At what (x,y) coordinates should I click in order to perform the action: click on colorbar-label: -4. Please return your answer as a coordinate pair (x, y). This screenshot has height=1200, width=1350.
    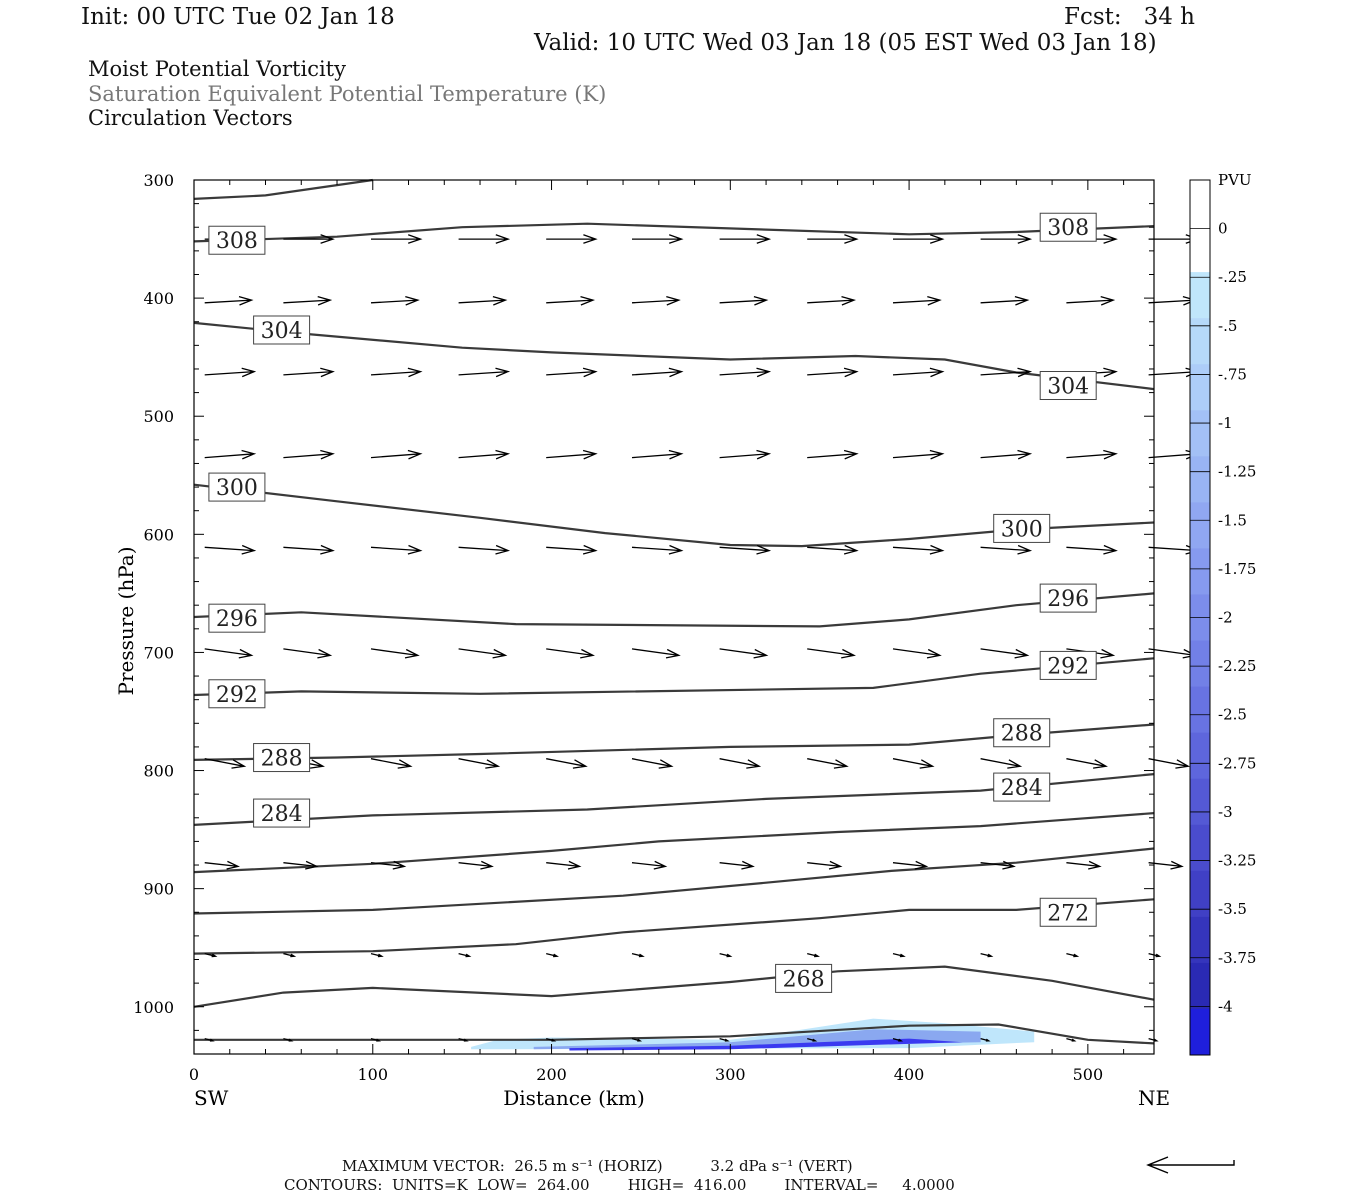
    Looking at the image, I should click on (1225, 1006).